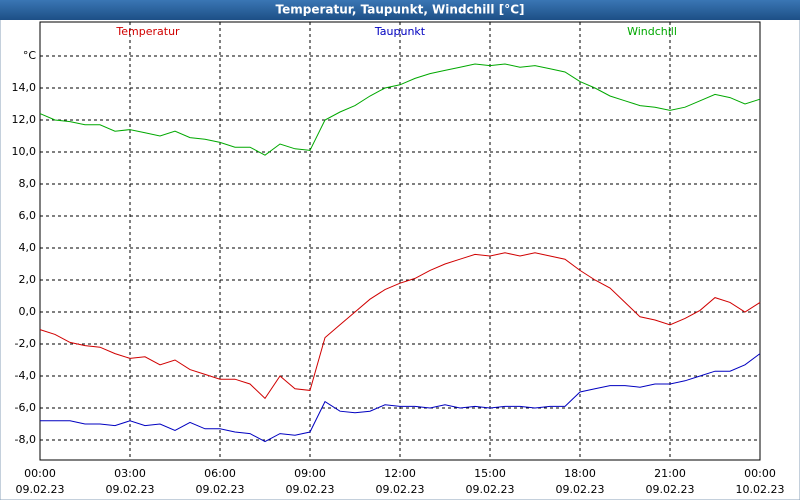  What do you see at coordinates (24, 119) in the screenshot?
I see `y-tick-label: 12,0` at bounding box center [24, 119].